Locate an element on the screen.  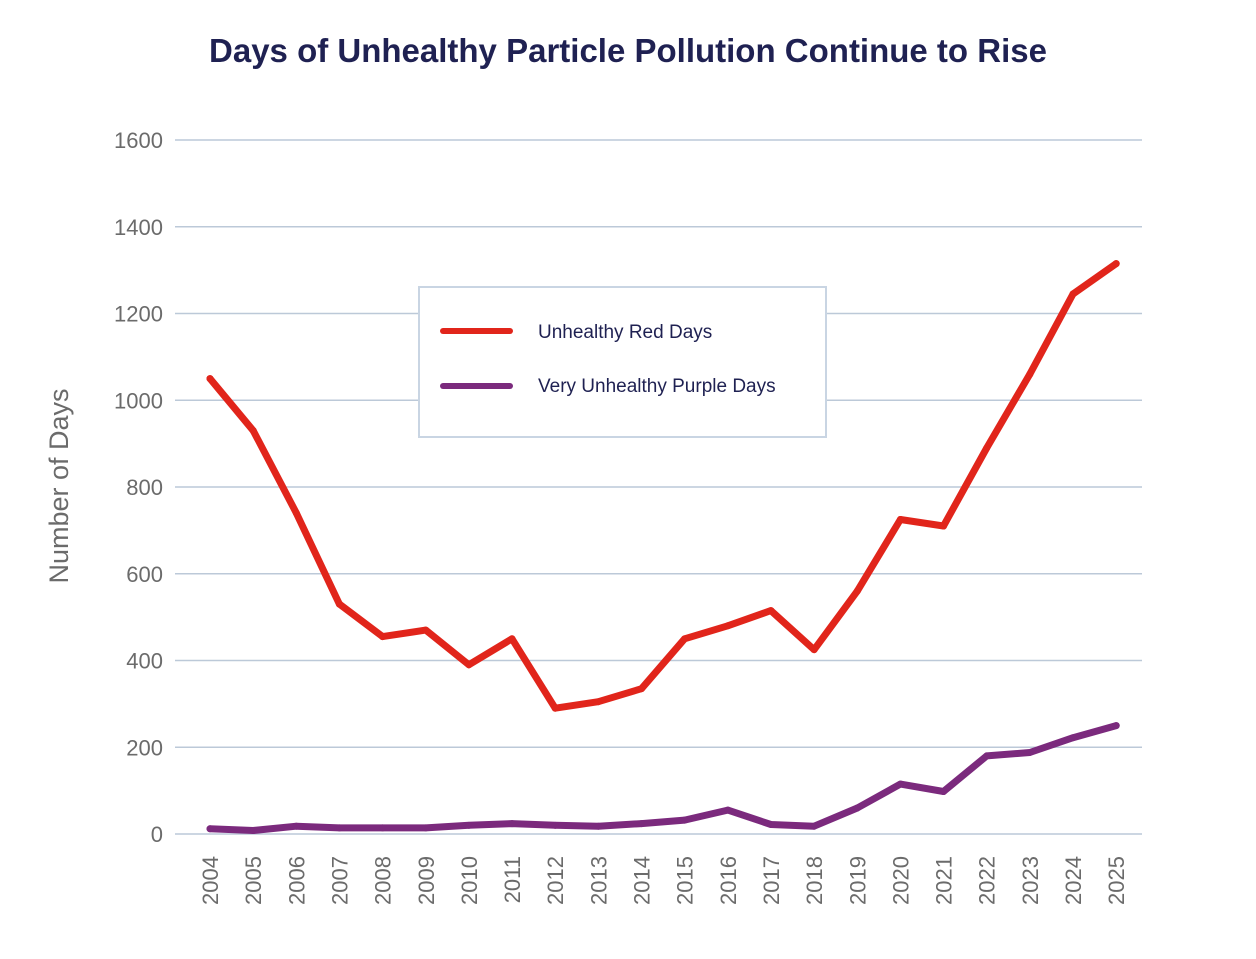
data-point-0-2017 is located at coordinates (771, 611).